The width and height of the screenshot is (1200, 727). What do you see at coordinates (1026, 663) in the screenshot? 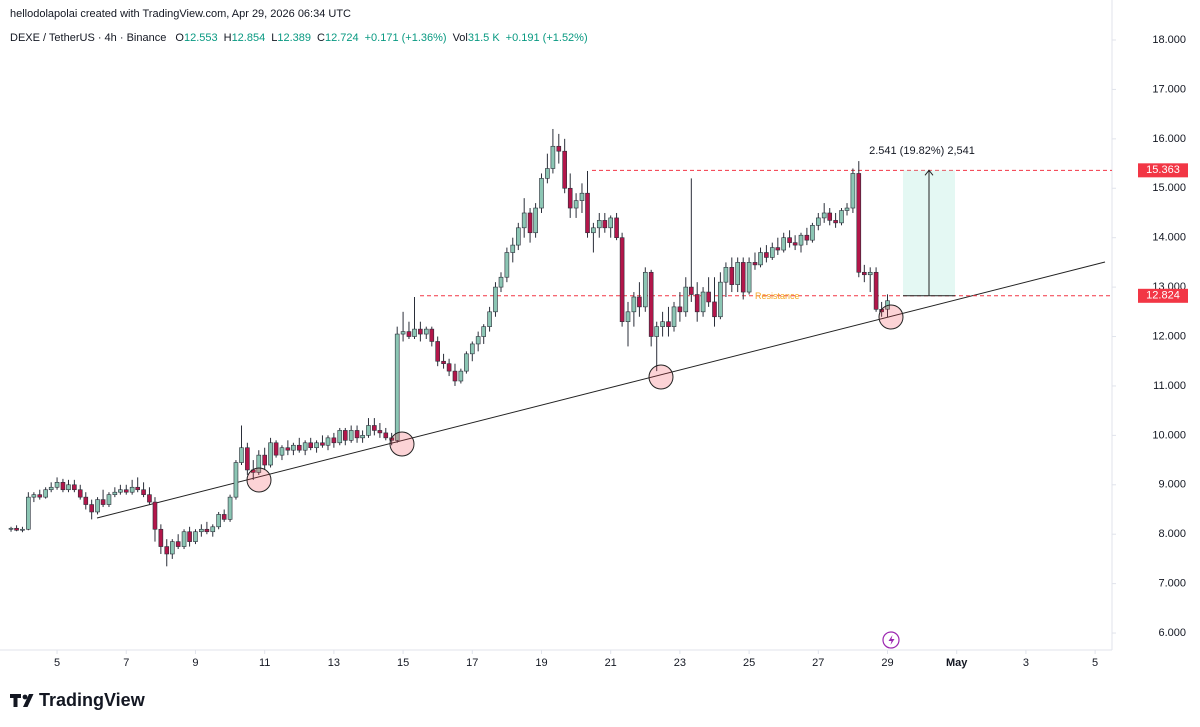
I see `x-tick-label: 3` at bounding box center [1026, 663].